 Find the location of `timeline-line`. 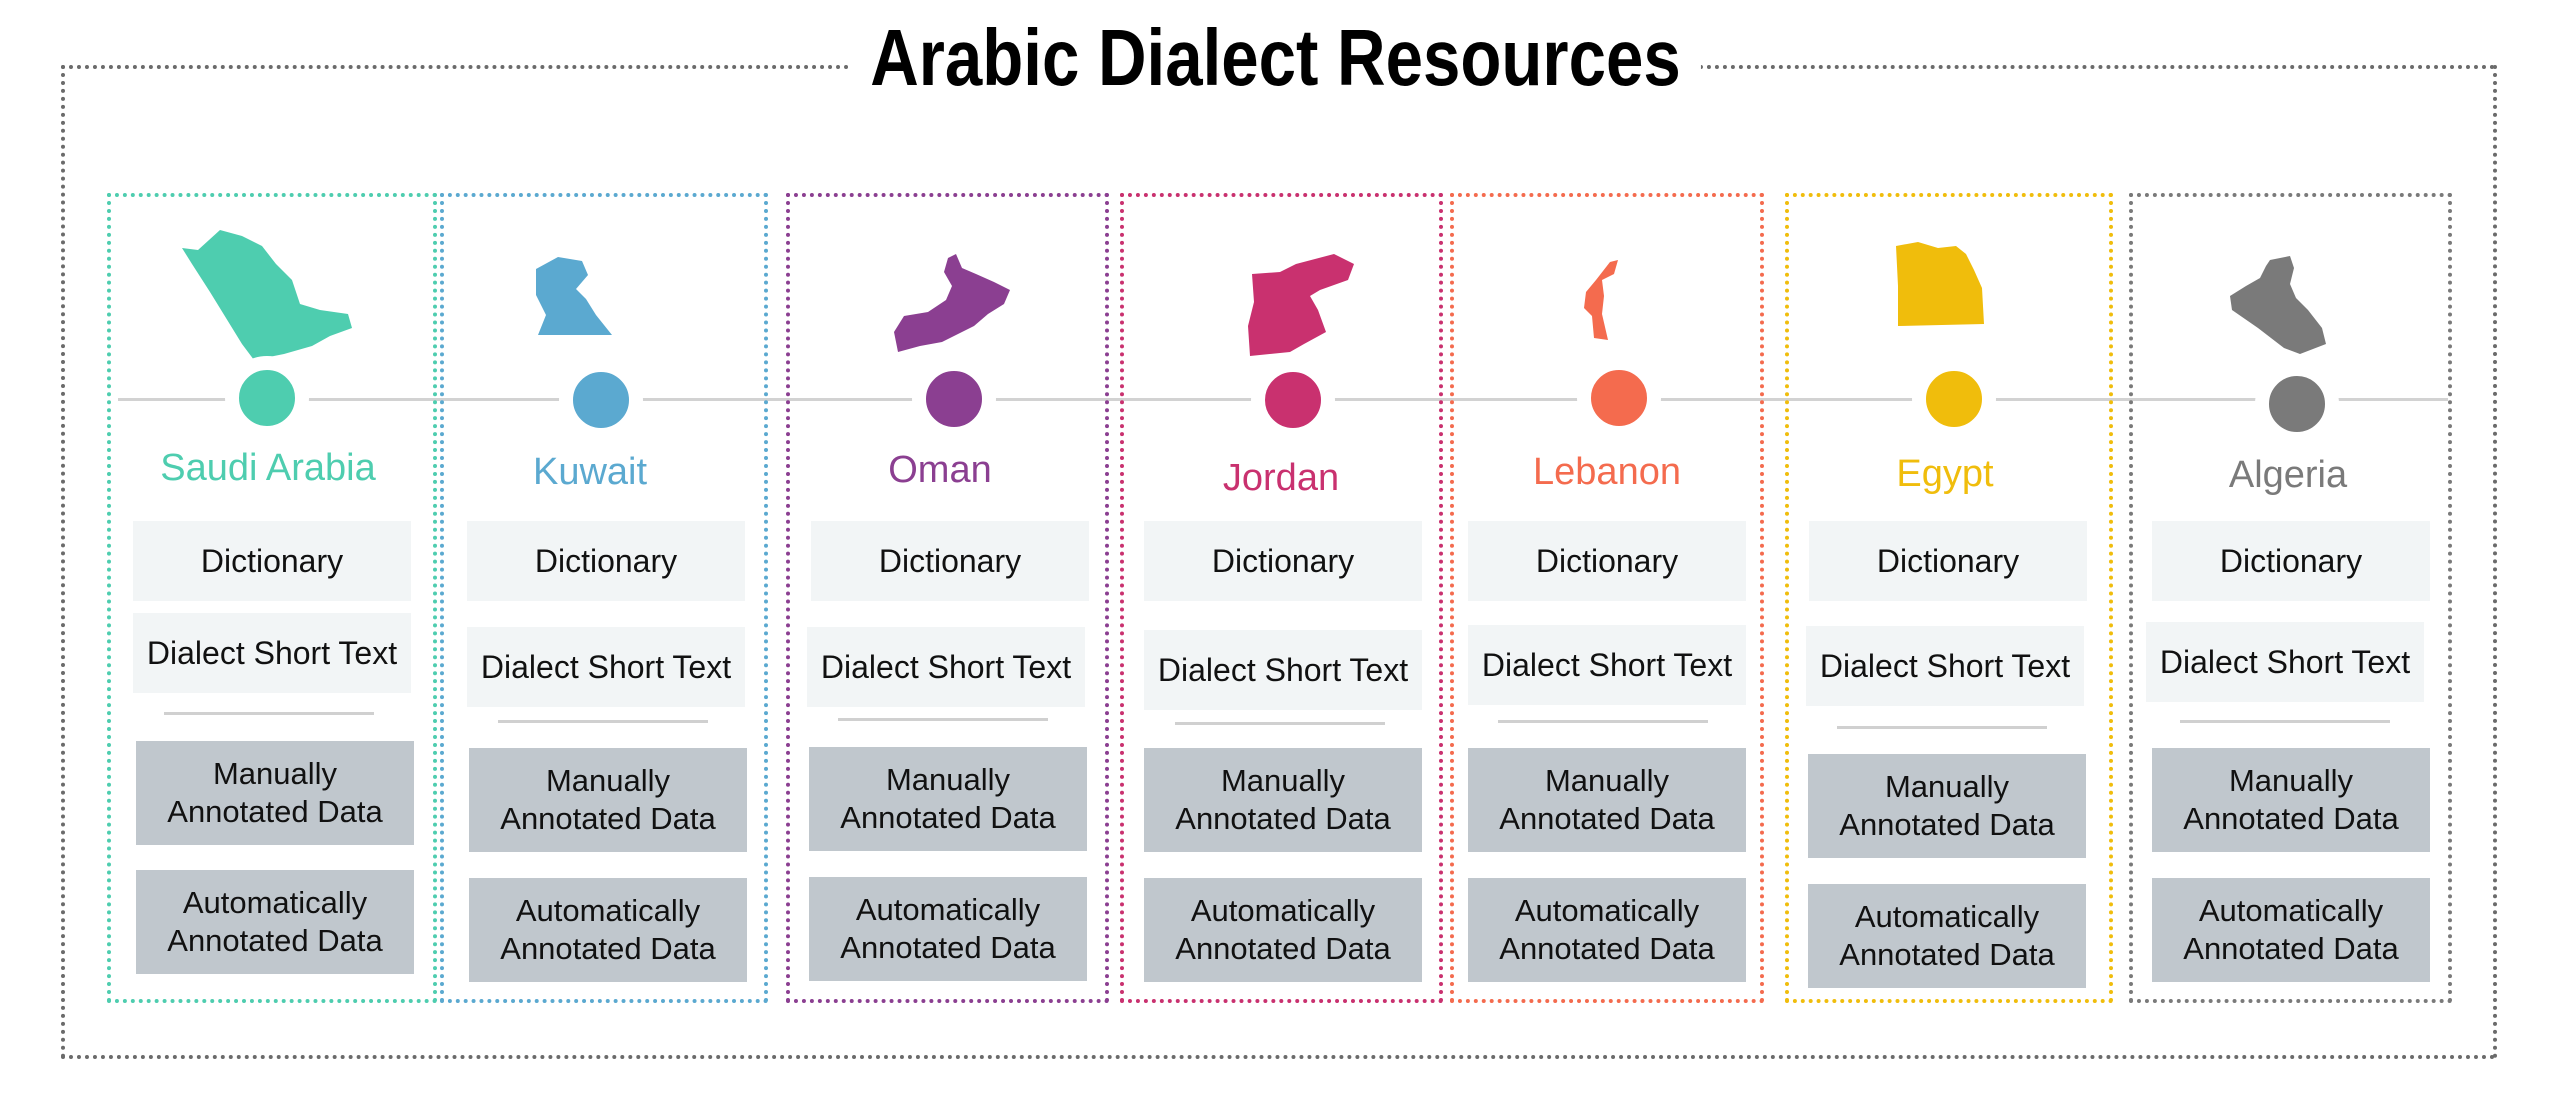

timeline-line is located at coordinates (1283, 399).